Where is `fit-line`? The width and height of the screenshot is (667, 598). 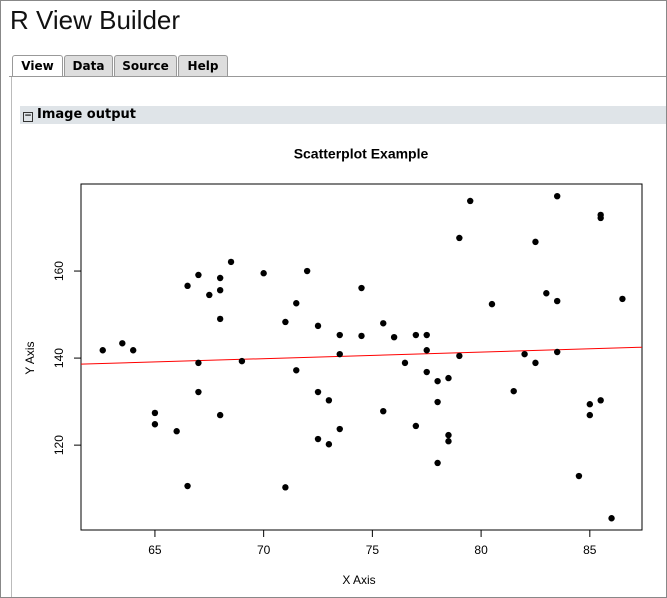
fit-line is located at coordinates (361, 355).